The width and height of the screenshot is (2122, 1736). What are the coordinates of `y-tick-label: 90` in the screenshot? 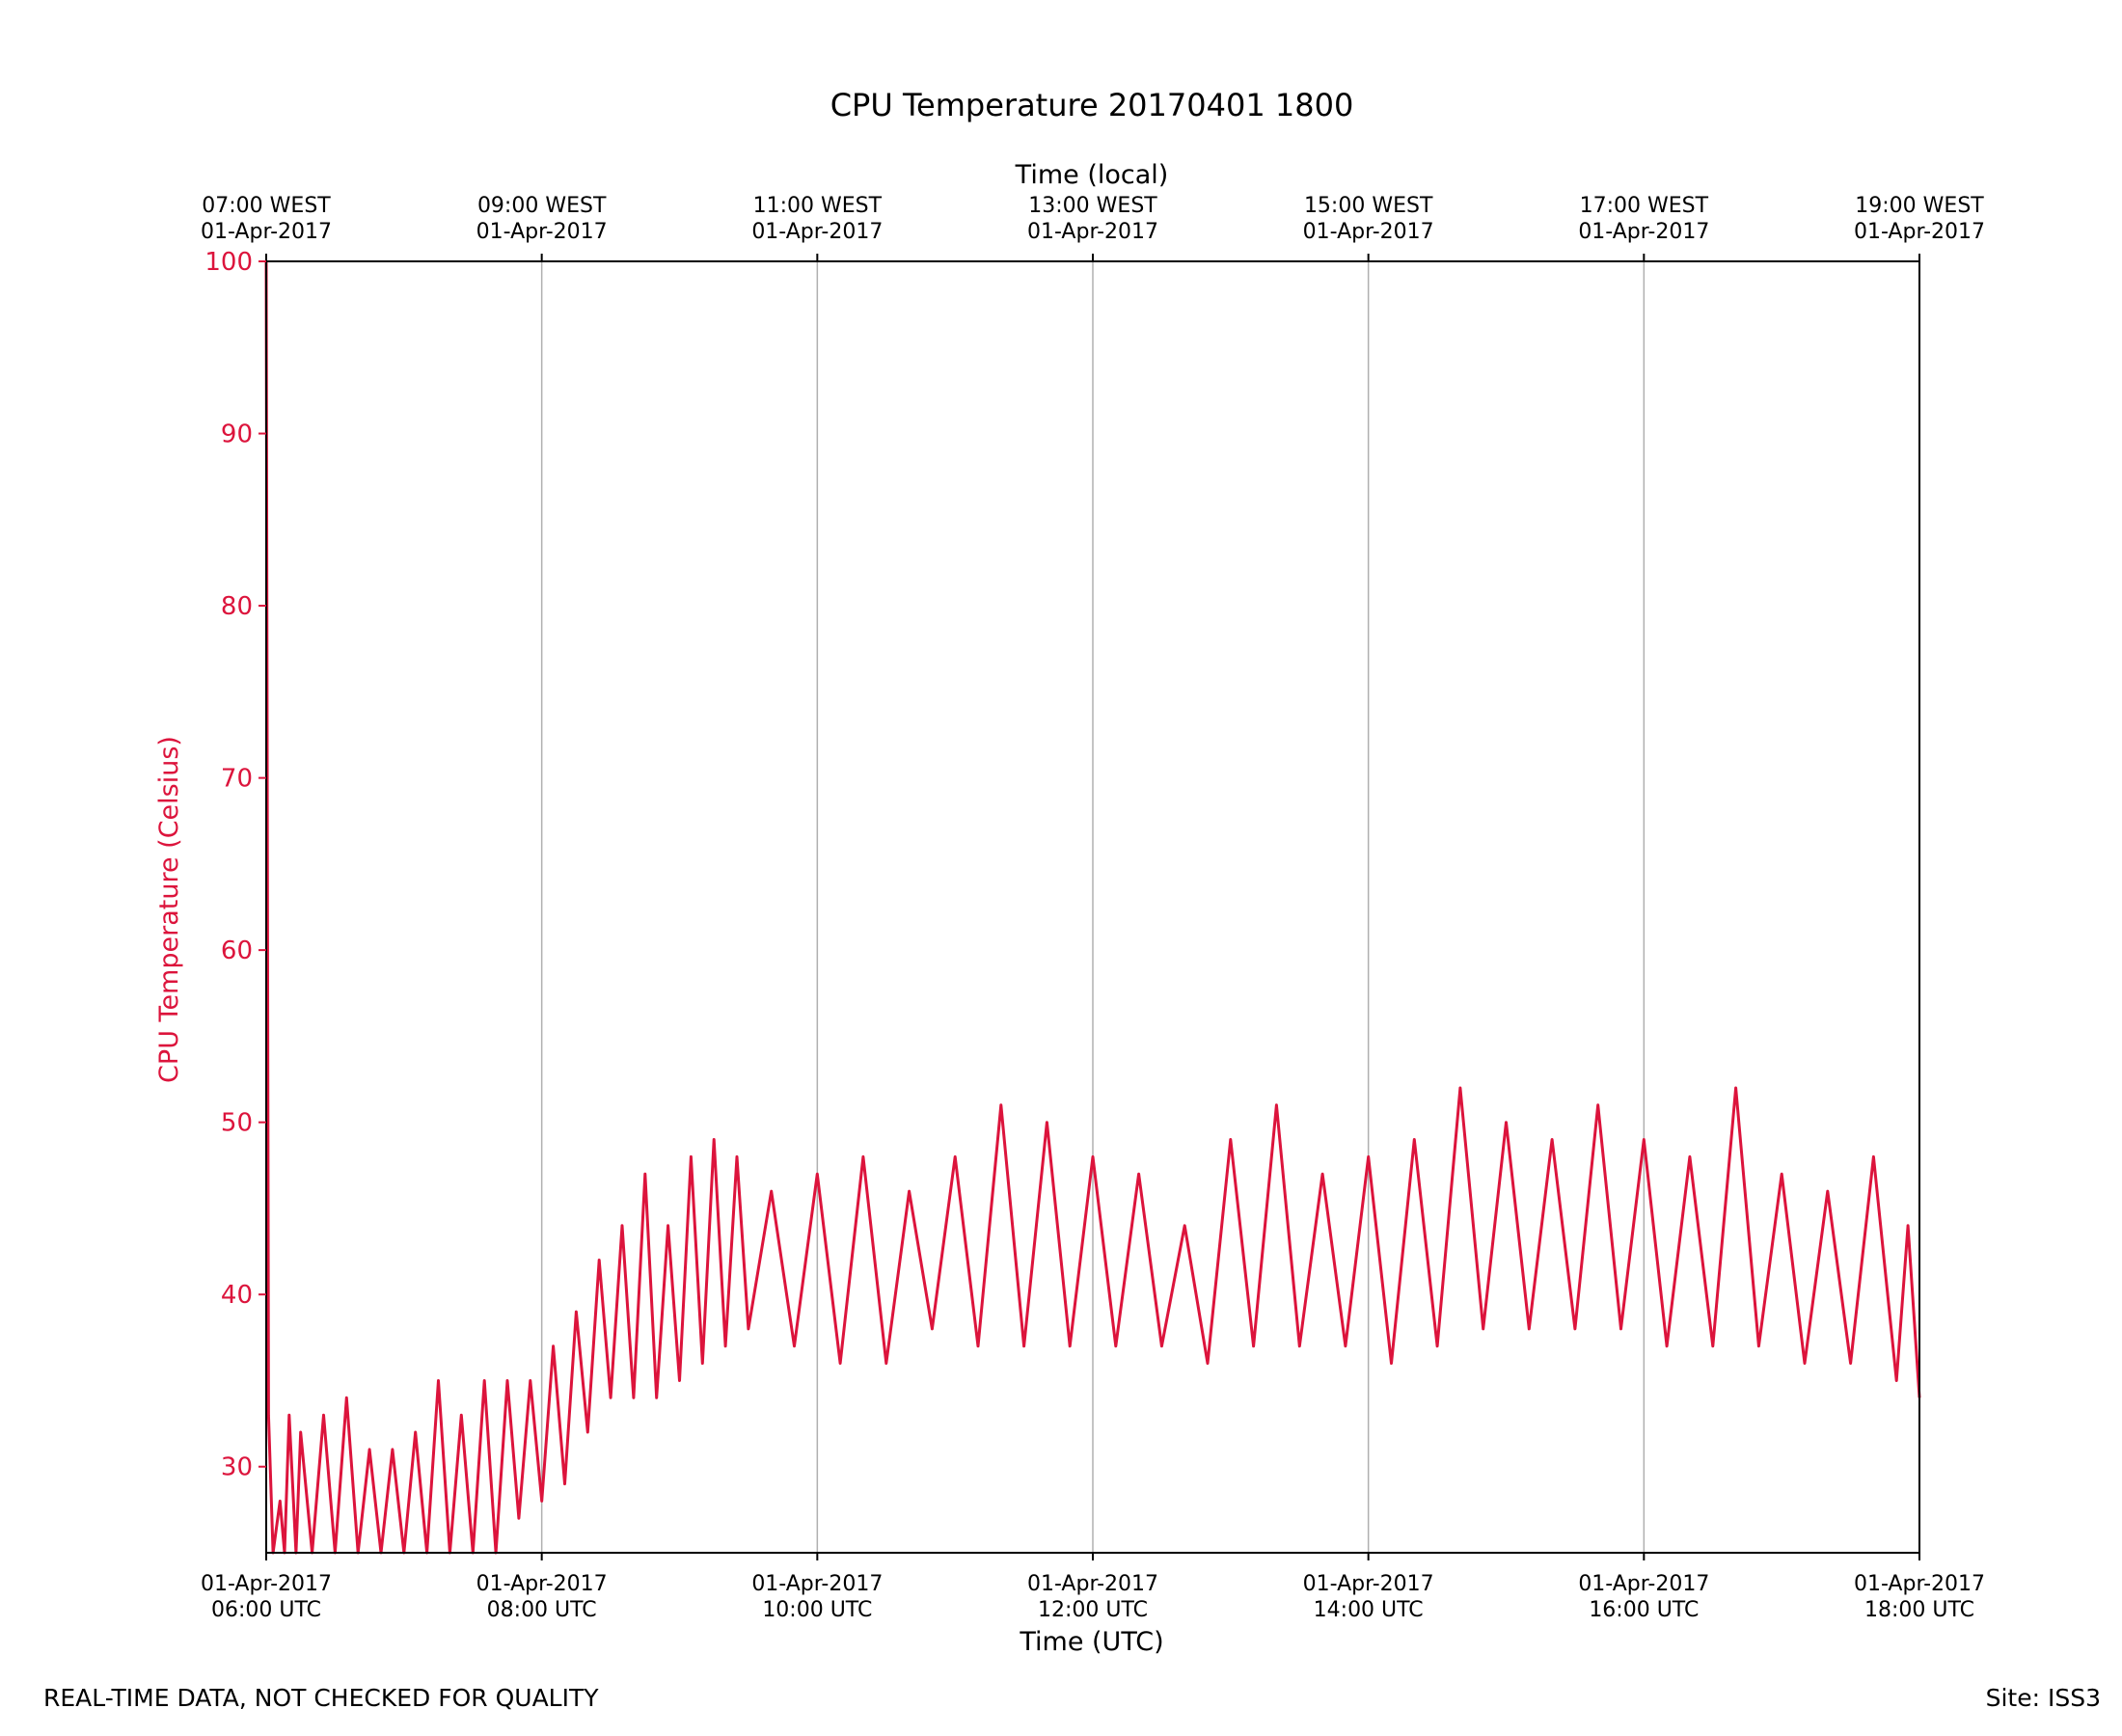 It's located at (237, 434).